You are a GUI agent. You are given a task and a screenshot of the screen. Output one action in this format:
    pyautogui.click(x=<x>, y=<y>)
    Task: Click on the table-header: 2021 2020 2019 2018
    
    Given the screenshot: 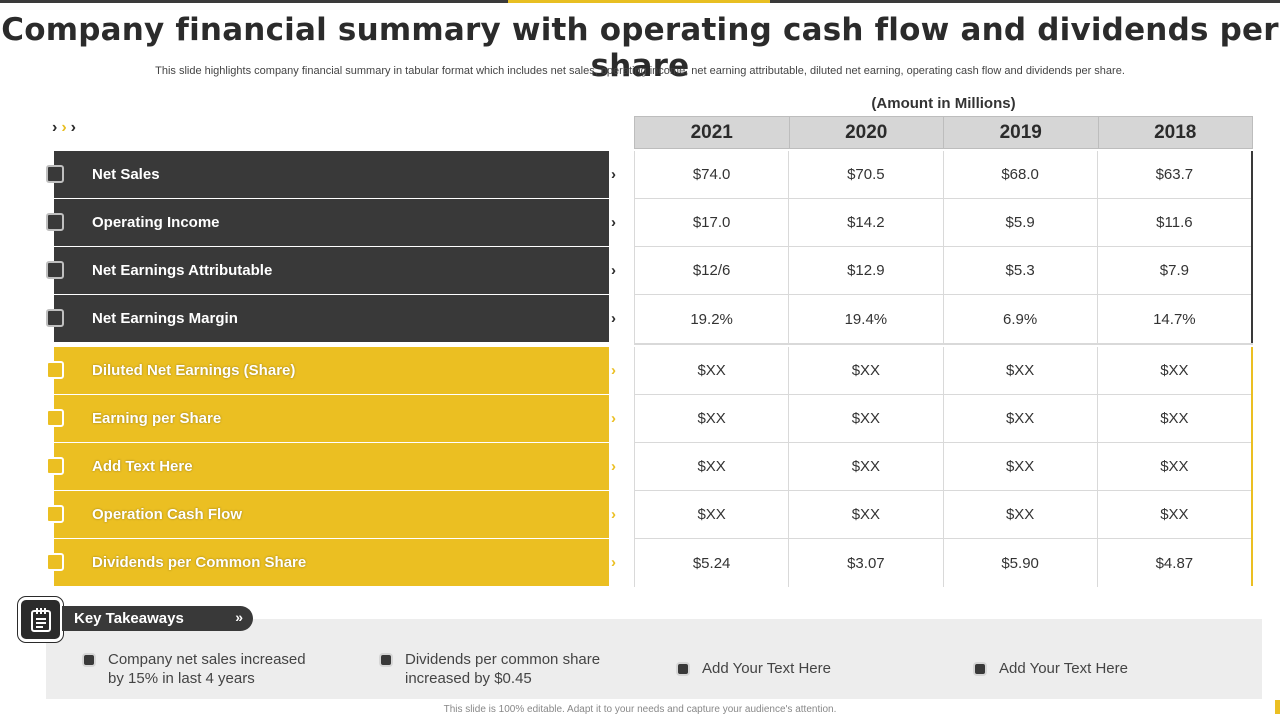 What is the action you would take?
    pyautogui.click(x=943, y=132)
    